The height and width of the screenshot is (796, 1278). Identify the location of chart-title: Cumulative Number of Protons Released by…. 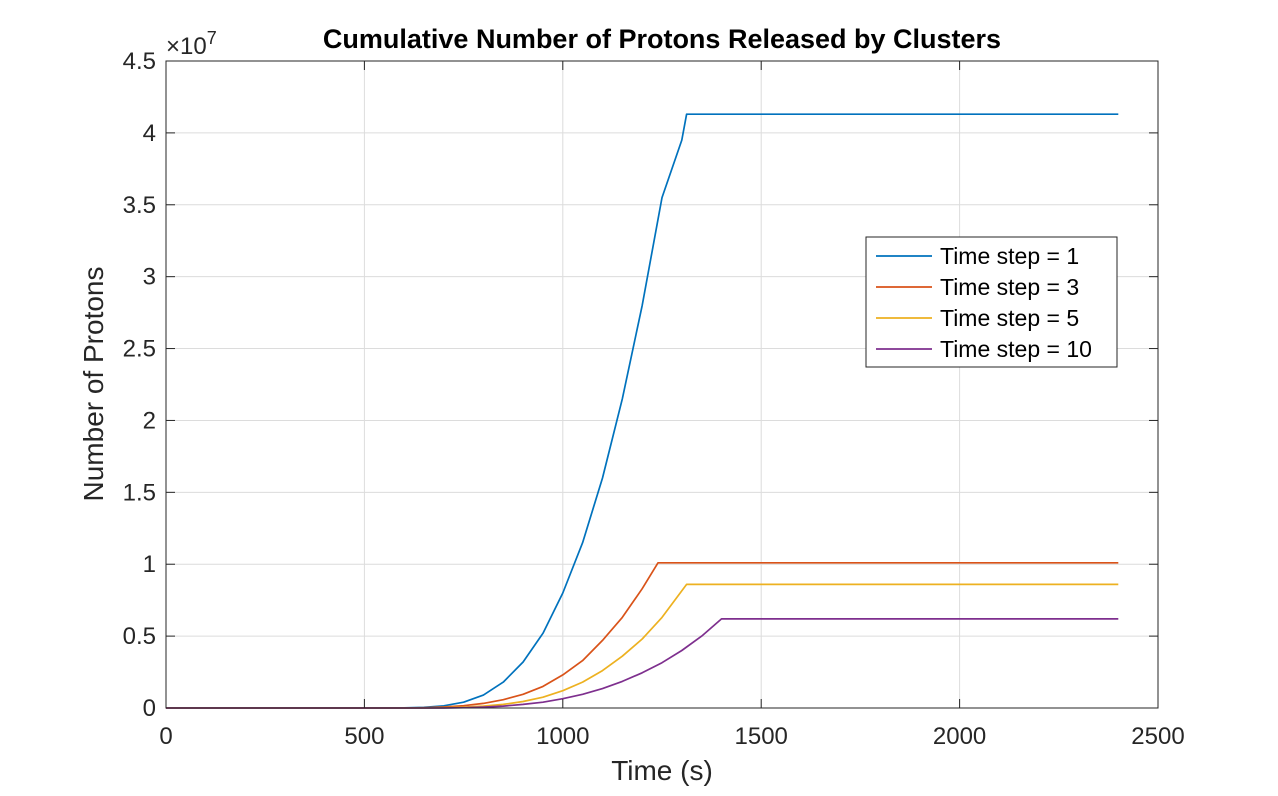
(662, 39).